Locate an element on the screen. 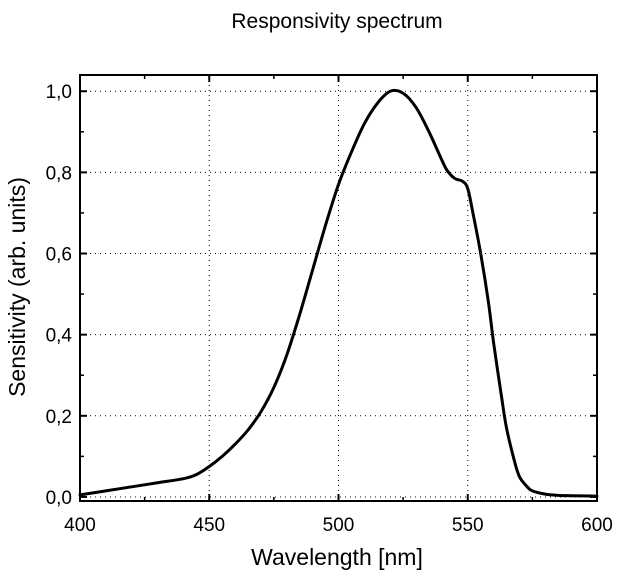 Image resolution: width=617 pixels, height=578 pixels. x-tick-label: 450 is located at coordinates (209, 525).